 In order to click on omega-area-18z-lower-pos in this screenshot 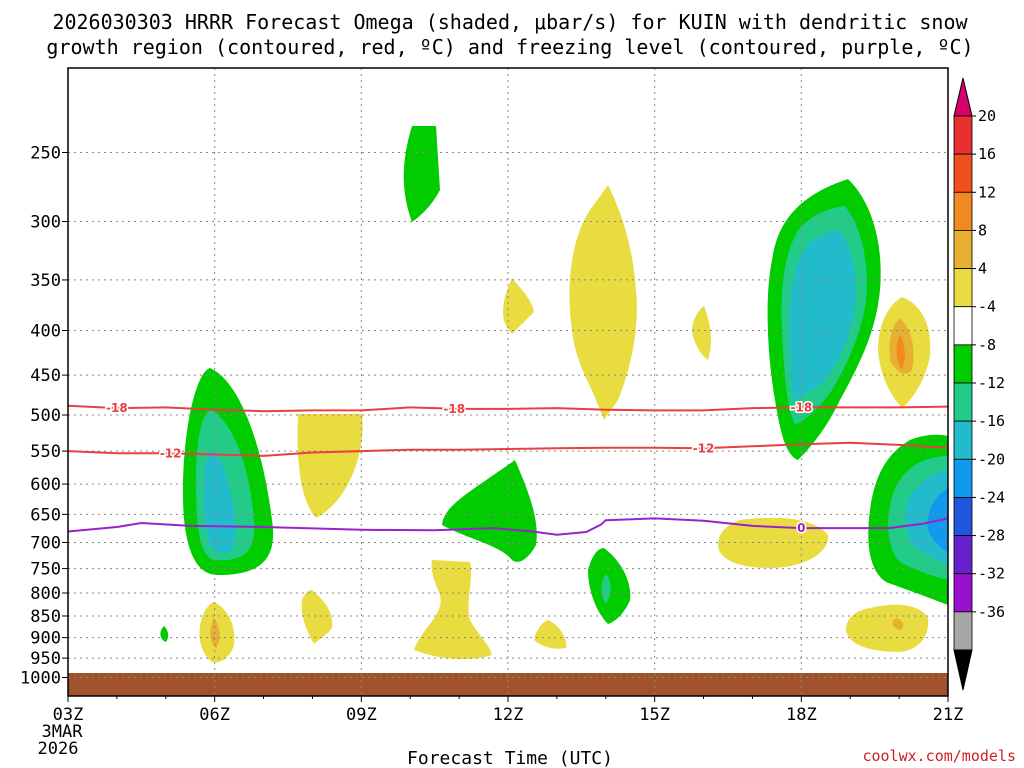, I will do `click(773, 542)`.